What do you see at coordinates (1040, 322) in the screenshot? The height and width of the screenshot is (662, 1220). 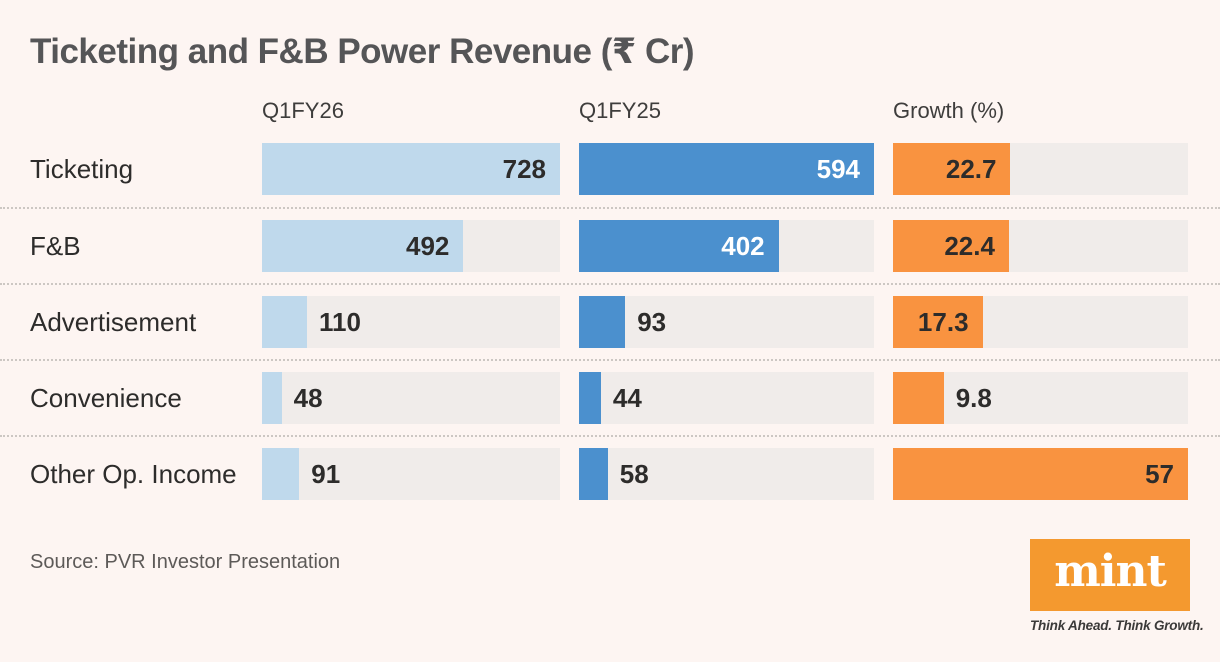 I see `bar-track: 17.3` at bounding box center [1040, 322].